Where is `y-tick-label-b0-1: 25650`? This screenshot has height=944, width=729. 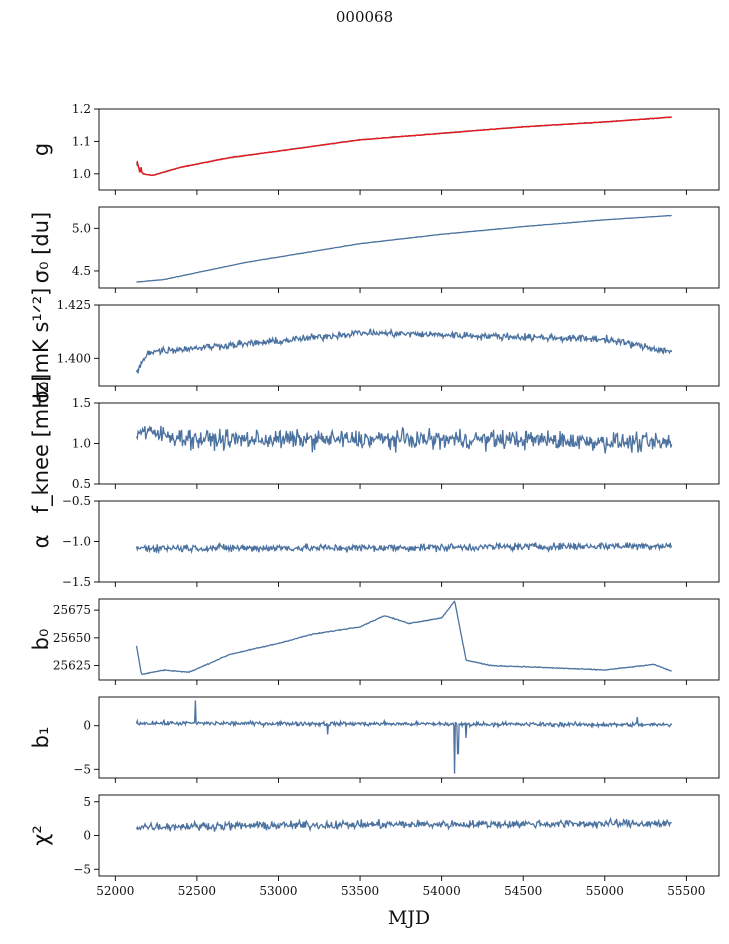 y-tick-label-b0-1: 25650 is located at coordinates (72, 638).